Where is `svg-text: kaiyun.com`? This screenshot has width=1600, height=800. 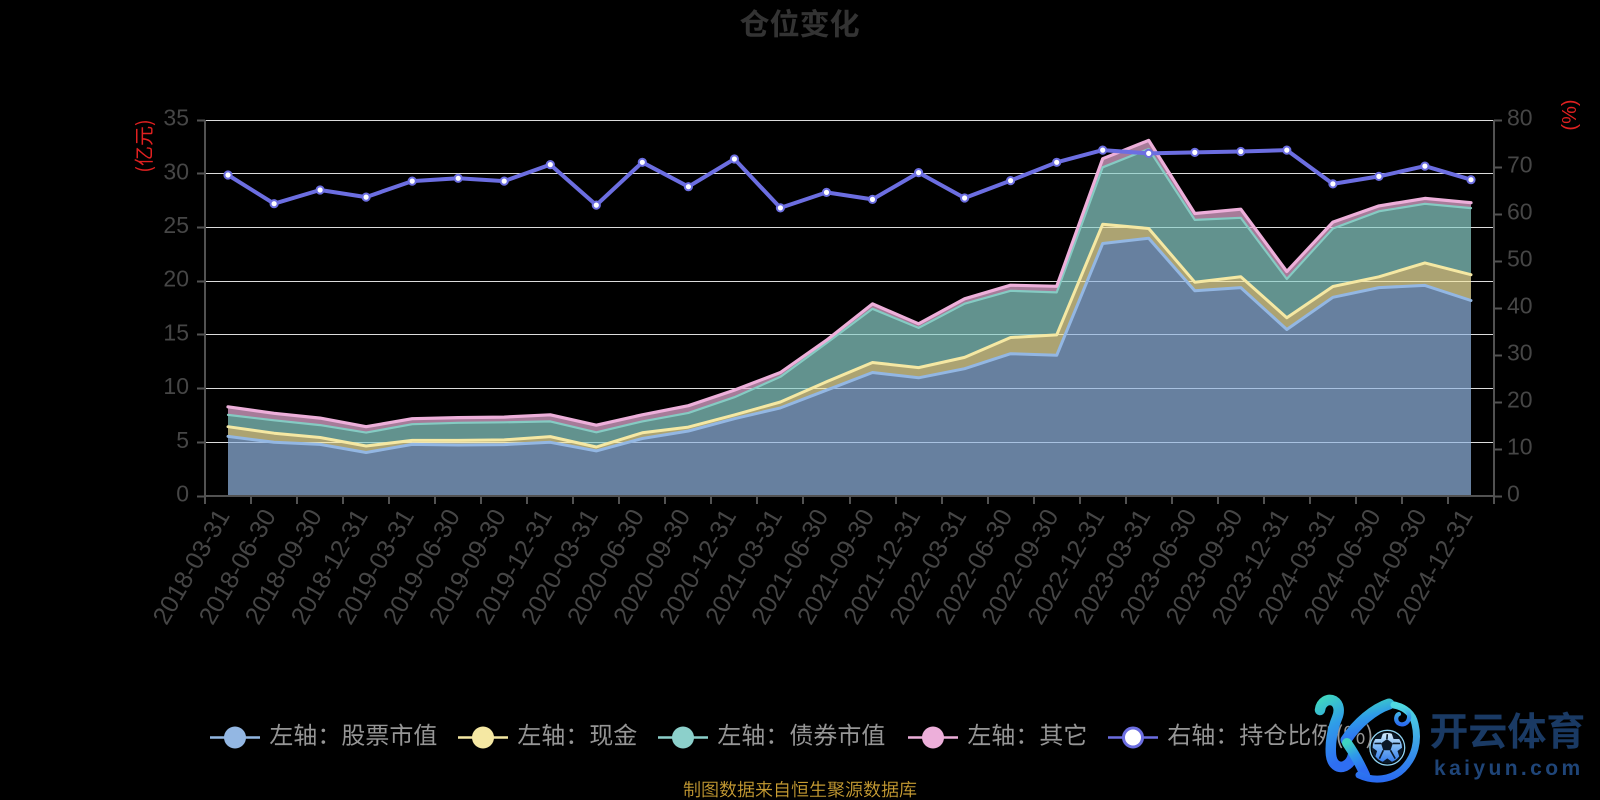
svg-text: kaiyun.com is located at coordinates (1509, 768).